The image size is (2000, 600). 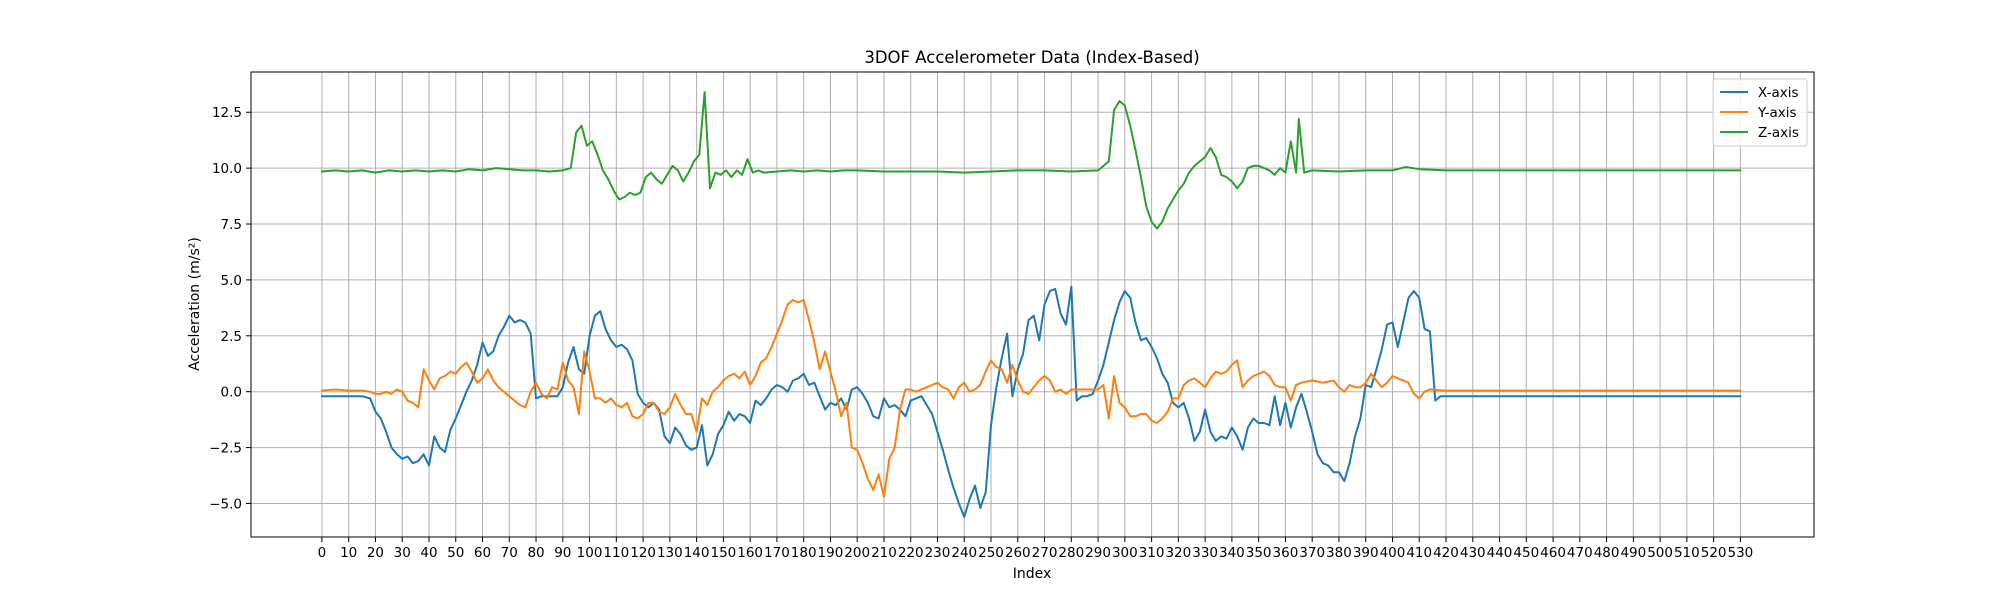 What do you see at coordinates (1687, 553) in the screenshot?
I see `x-tick-label: 510` at bounding box center [1687, 553].